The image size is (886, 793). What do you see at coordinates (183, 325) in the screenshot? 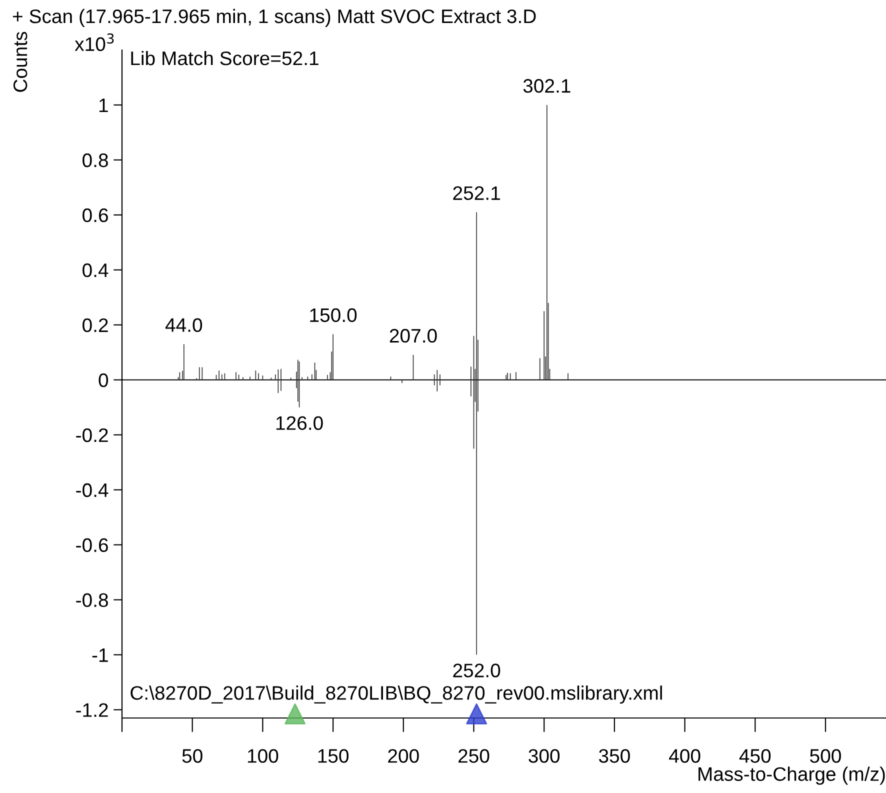
I see `annotation: 44.0` at bounding box center [183, 325].